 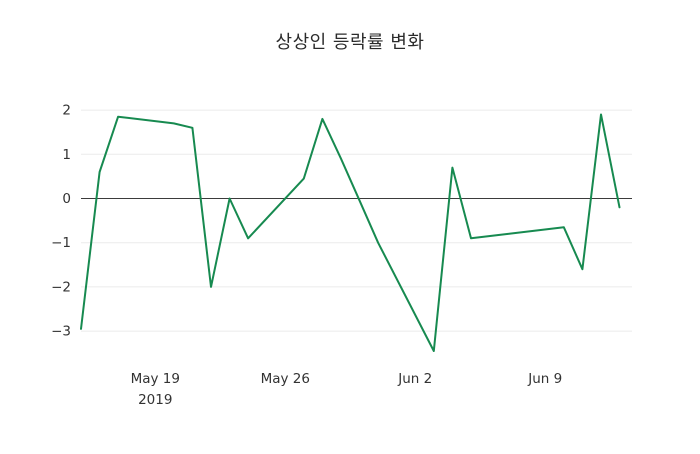 What do you see at coordinates (414, 379) in the screenshot?
I see `x-axis-tick-label: Jun 2` at bounding box center [414, 379].